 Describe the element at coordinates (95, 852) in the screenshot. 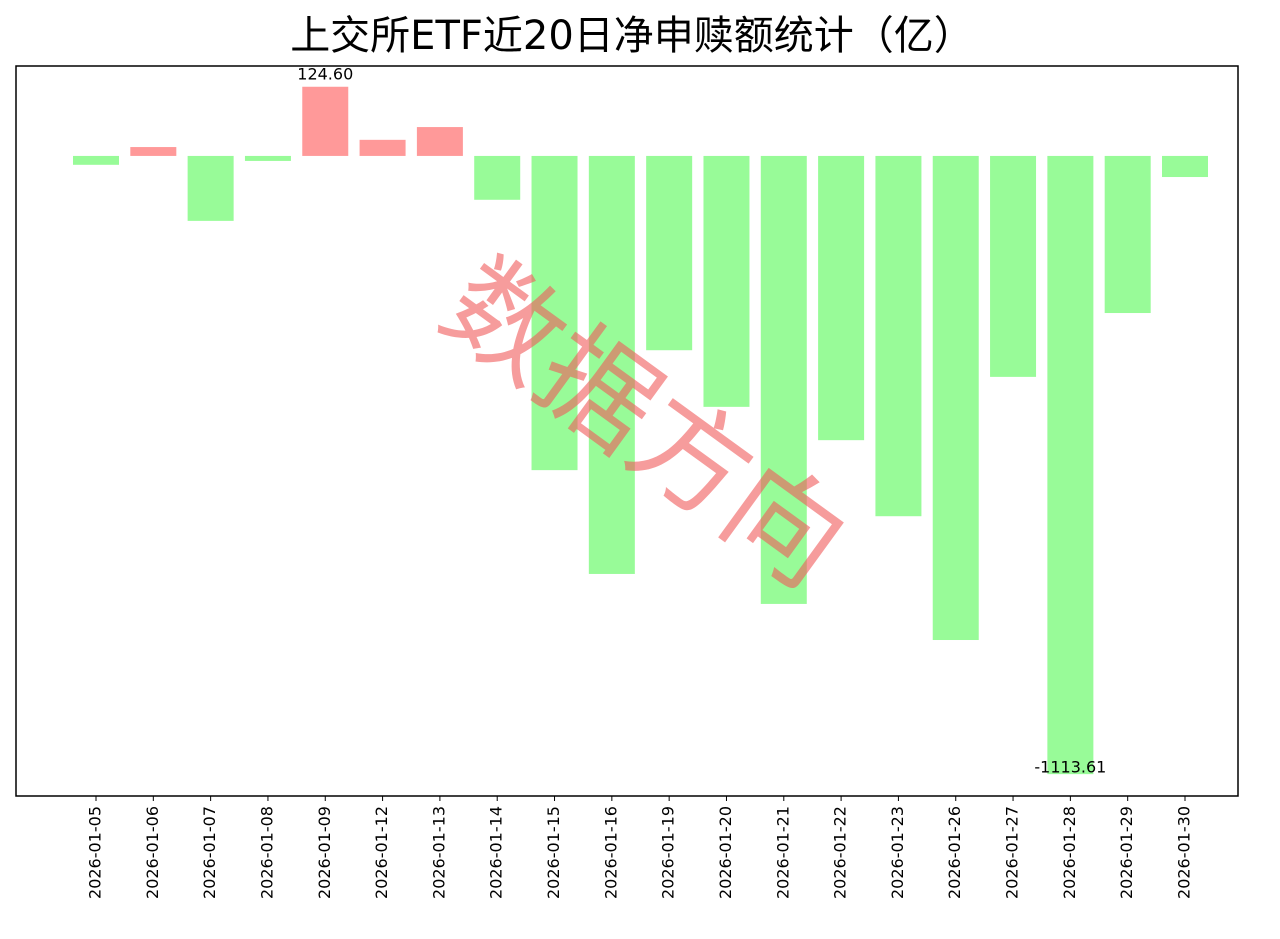

I see `x-tick-label: 2026-01-05` at that location.